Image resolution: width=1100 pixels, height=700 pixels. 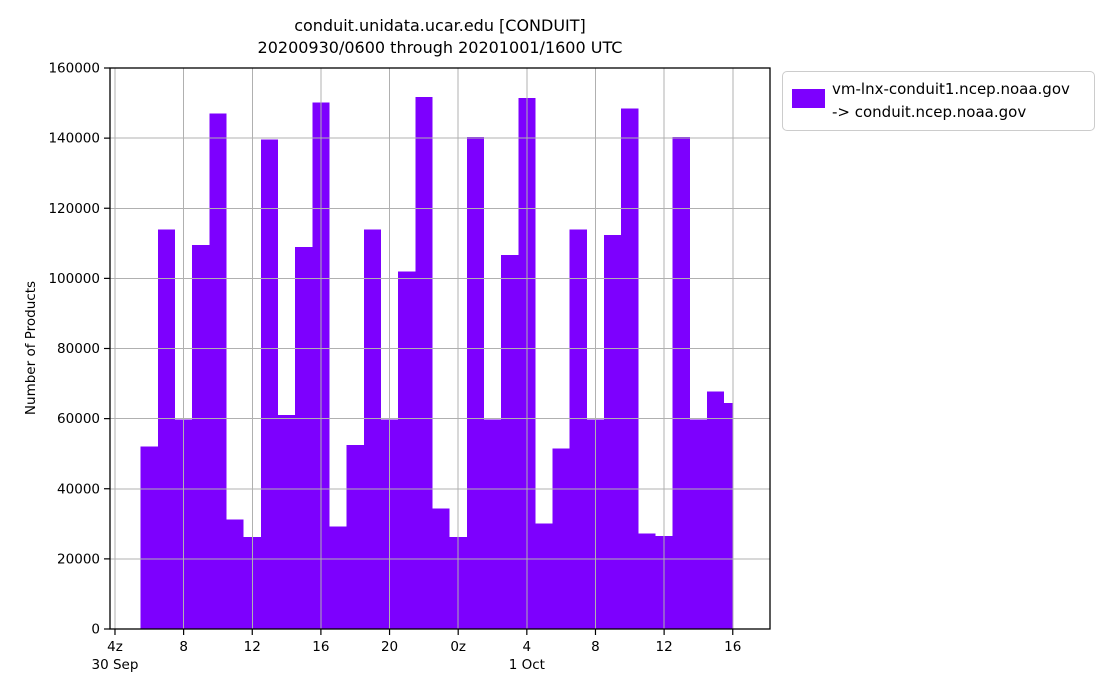 I want to click on x-tick-label: 4z, so click(x=115, y=647).